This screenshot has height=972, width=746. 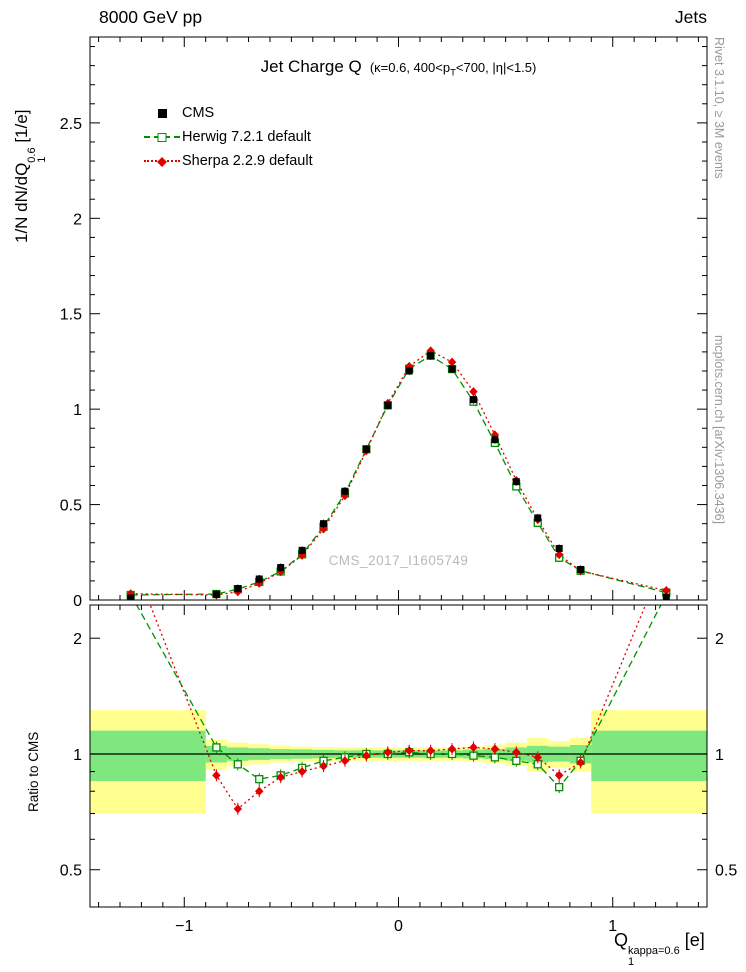 I want to click on herwig-open-square-icon, so click(x=162, y=138).